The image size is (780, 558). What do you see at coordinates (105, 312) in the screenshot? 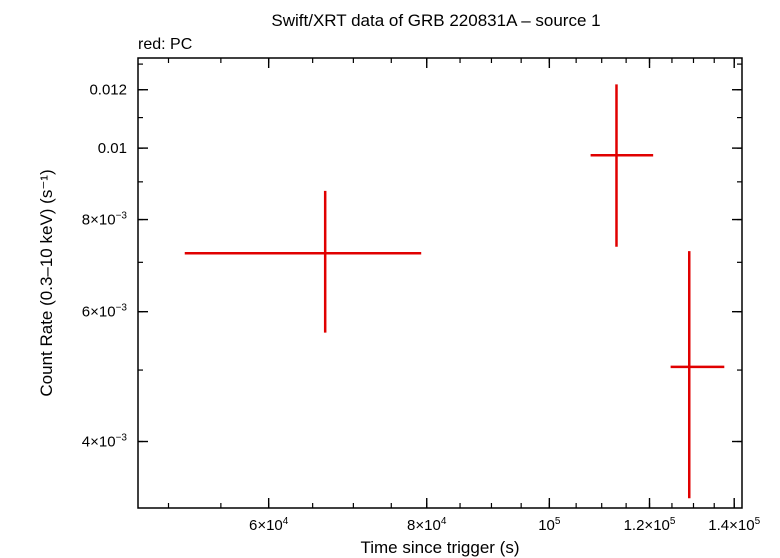
I see `y-tick-label: 6×10⁻³` at bounding box center [105, 312].